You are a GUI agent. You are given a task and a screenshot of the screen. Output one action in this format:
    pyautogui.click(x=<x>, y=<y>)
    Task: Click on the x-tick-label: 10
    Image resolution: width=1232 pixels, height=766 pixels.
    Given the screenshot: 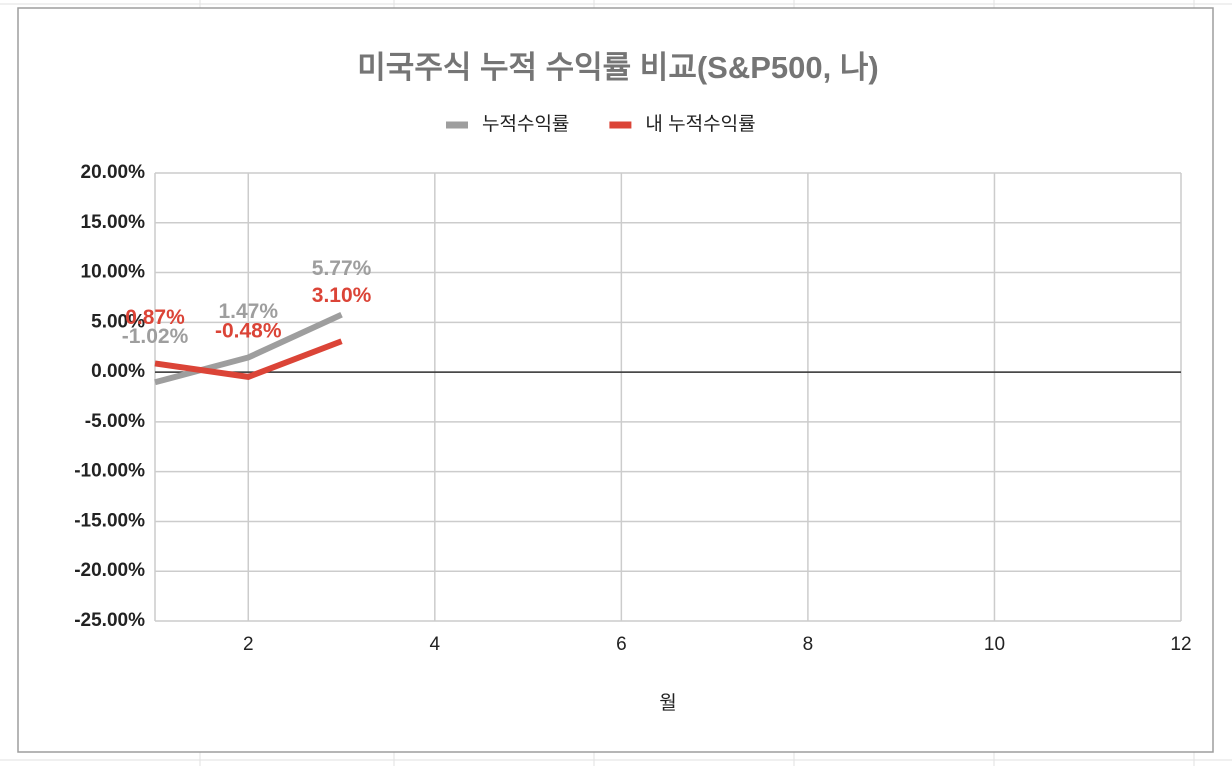 What is the action you would take?
    pyautogui.click(x=994, y=644)
    